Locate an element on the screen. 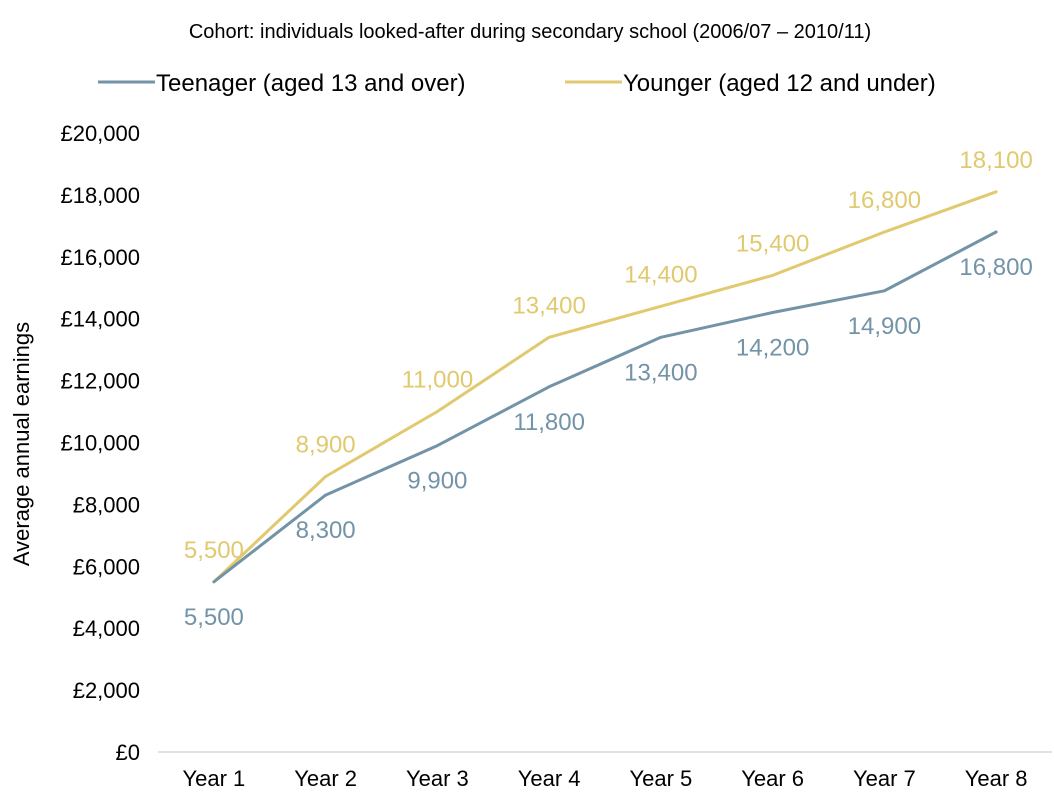 The width and height of the screenshot is (1054, 798). x-tick-label-year-5: Year 5 is located at coordinates (660, 778).